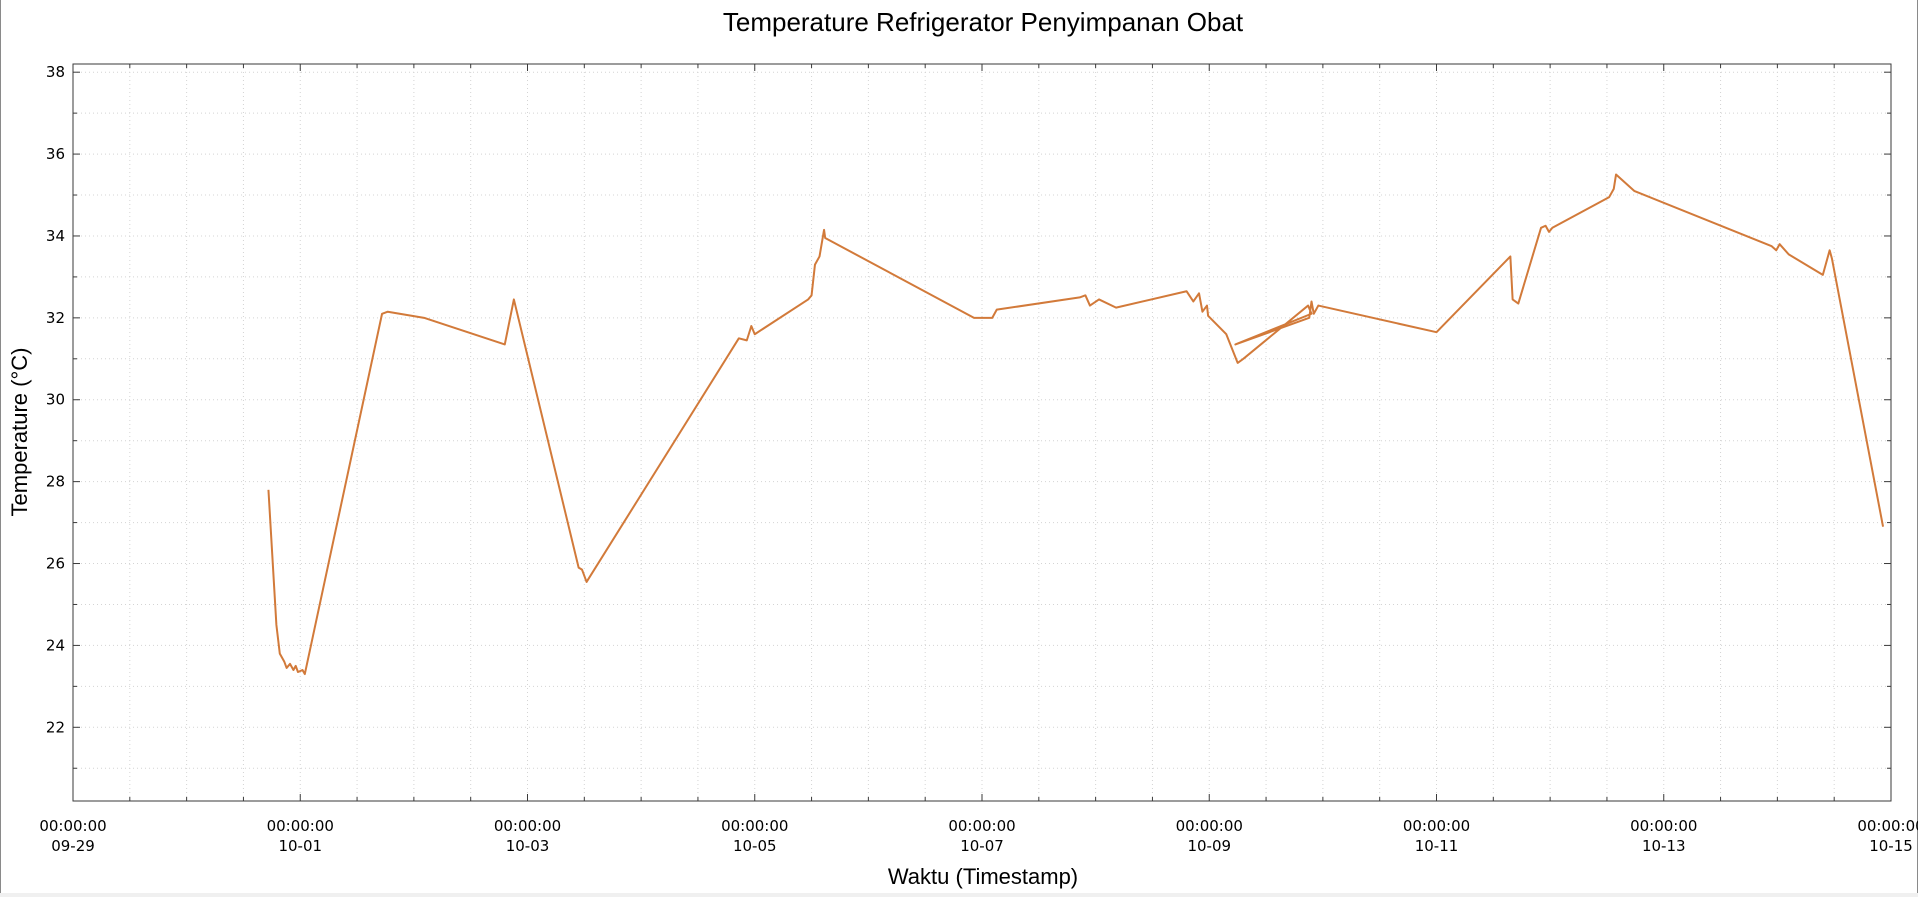 The width and height of the screenshot is (1918, 897). Describe the element at coordinates (73, 846) in the screenshot. I see `x-tick-date-label: 09-29` at that location.